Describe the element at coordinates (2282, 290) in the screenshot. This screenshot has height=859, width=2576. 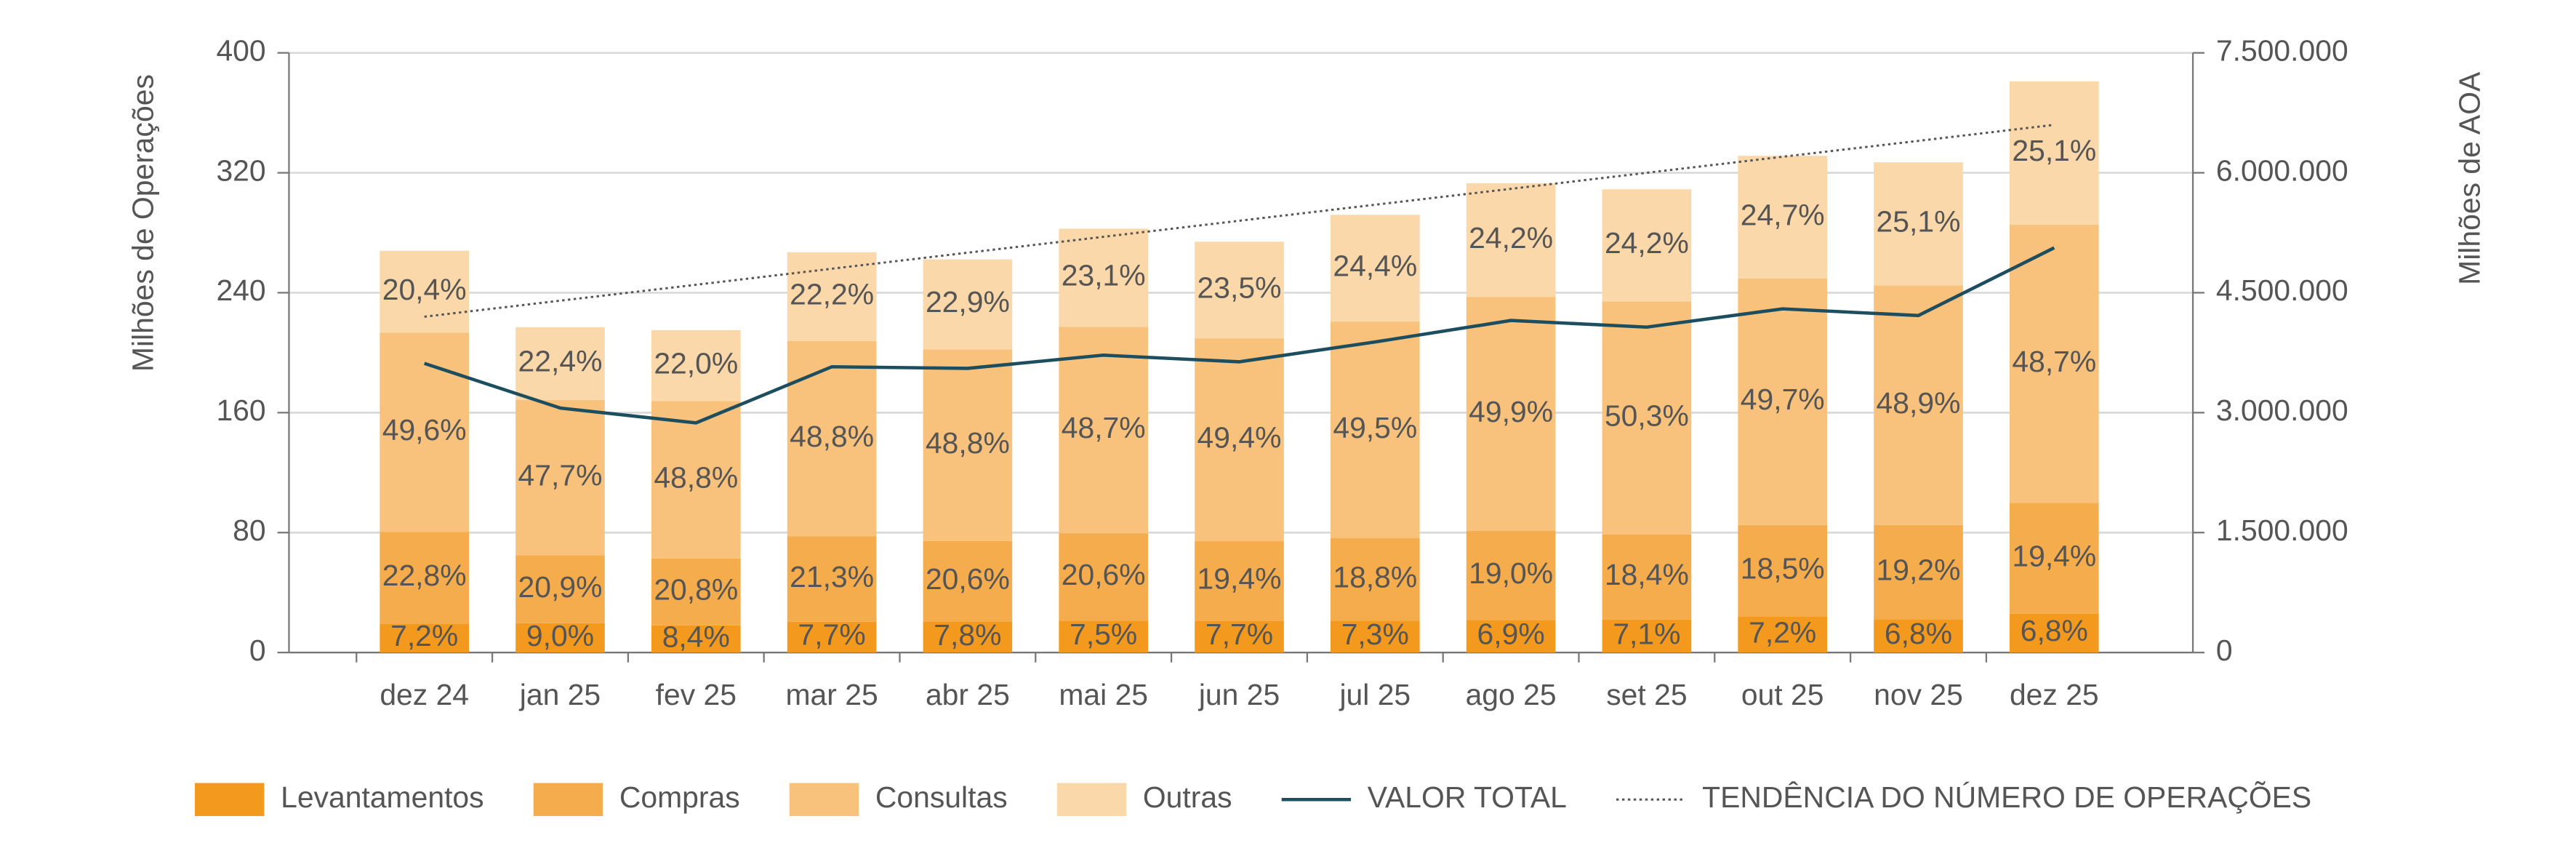
I see `y2-tick-label: 4.500.000` at that location.